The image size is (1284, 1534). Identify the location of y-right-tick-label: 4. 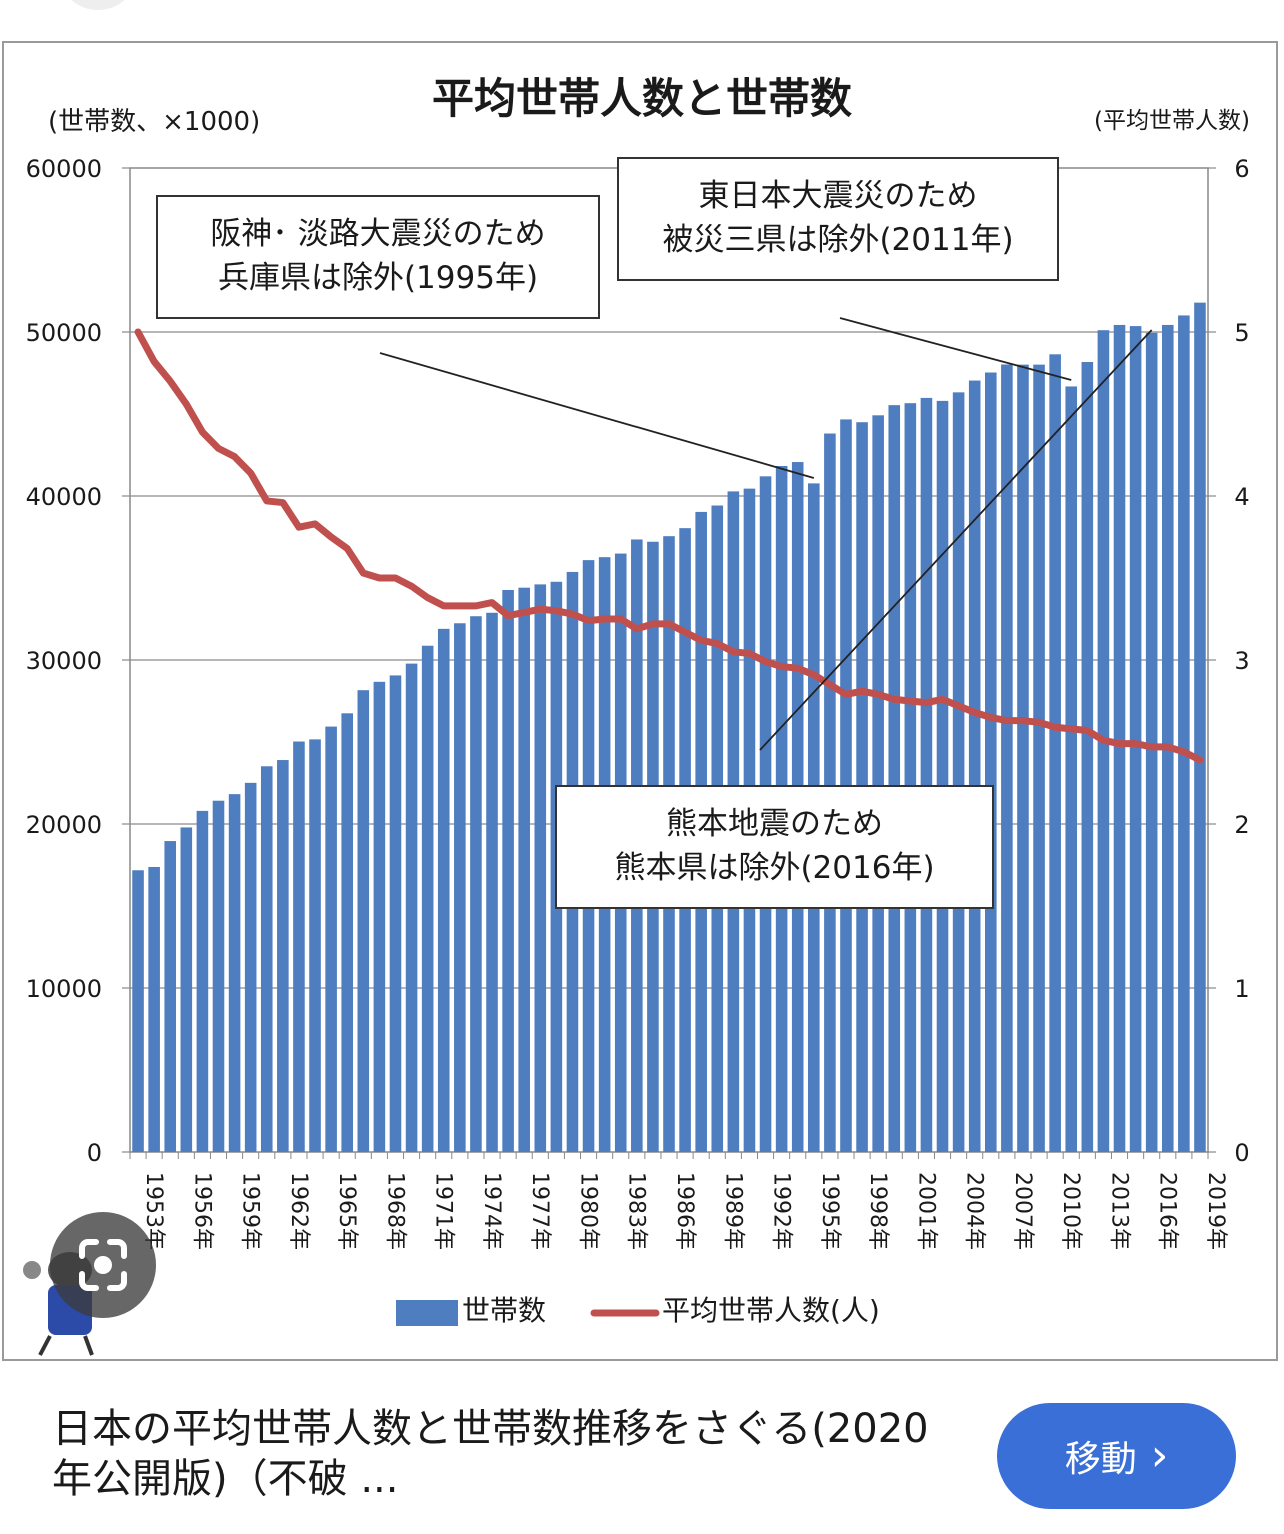
(1241, 497).